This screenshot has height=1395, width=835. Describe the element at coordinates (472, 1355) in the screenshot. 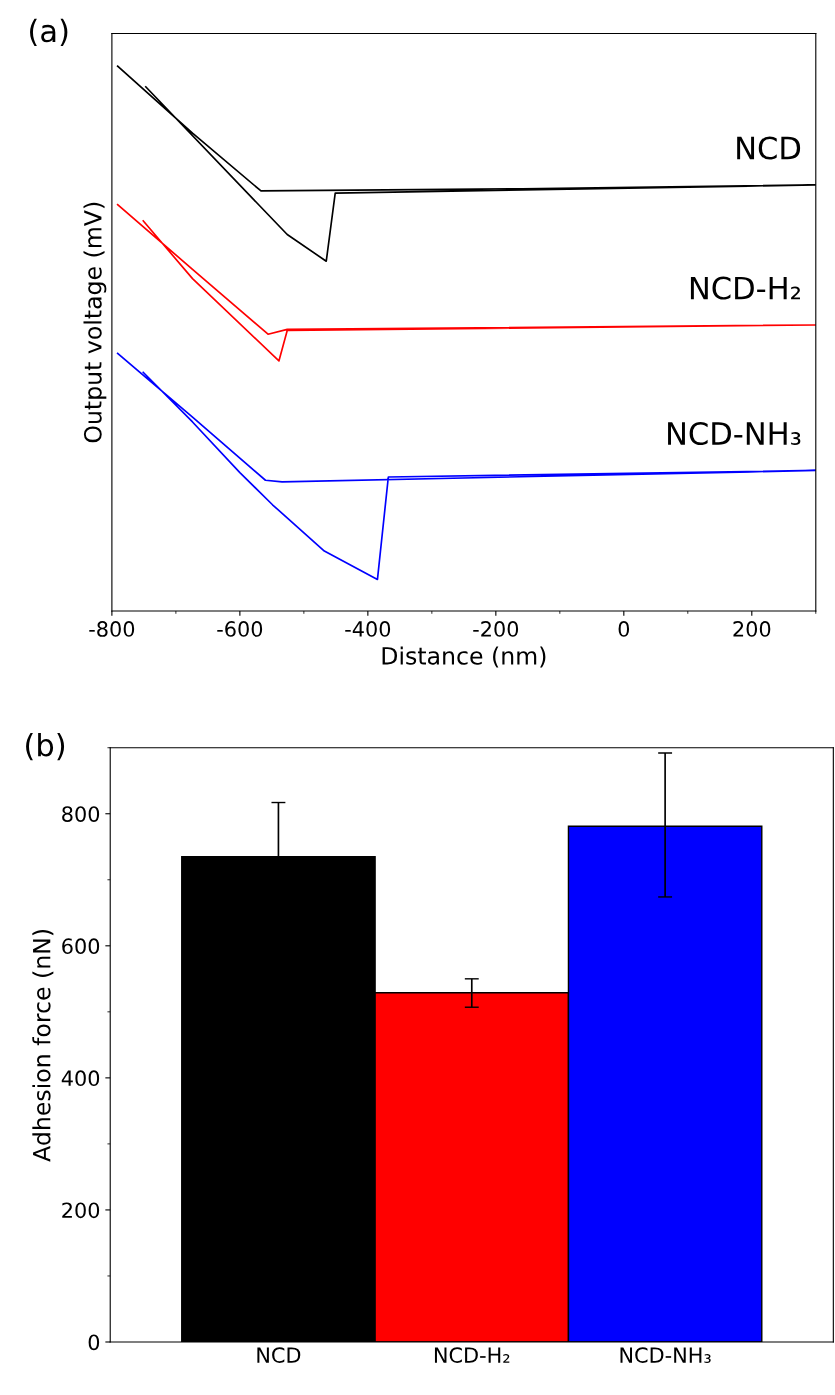

I see `x-tick-label: NCD-H₂` at that location.